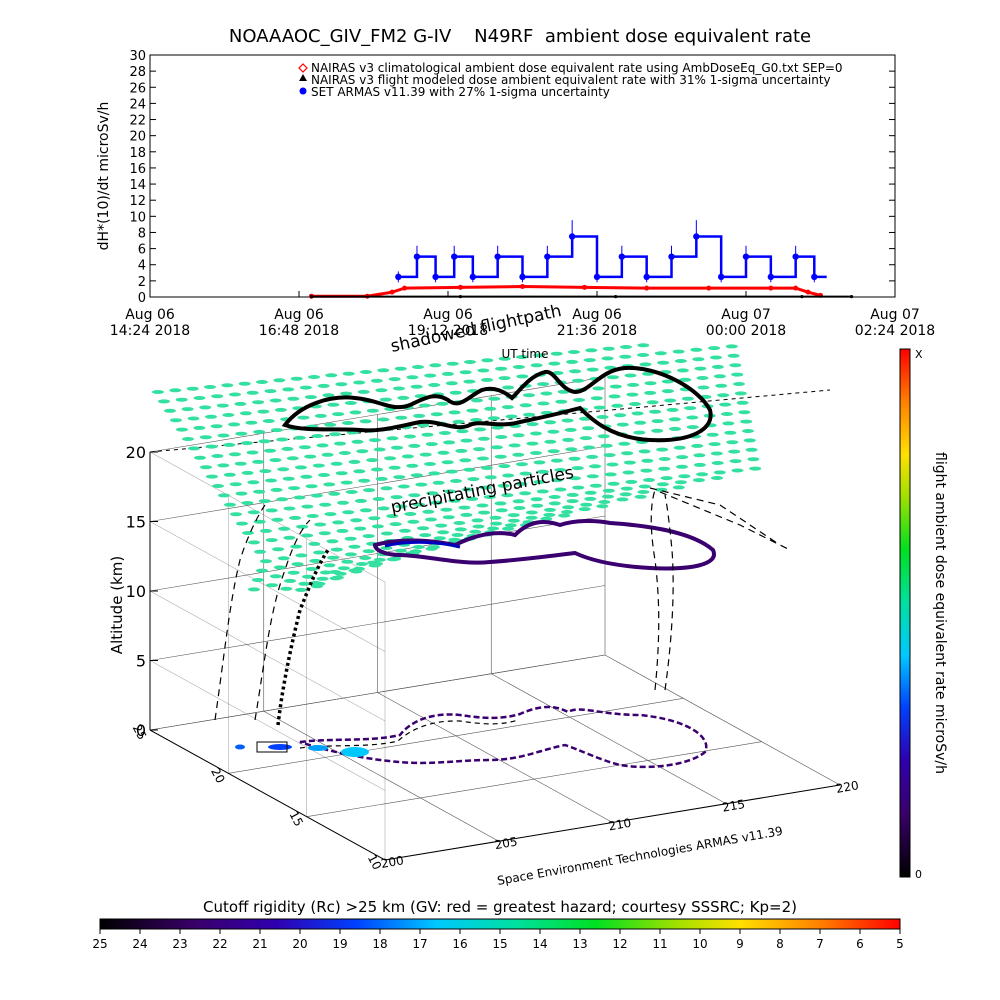  I want to click on flightpath-ground-shadow, so click(503, 737).